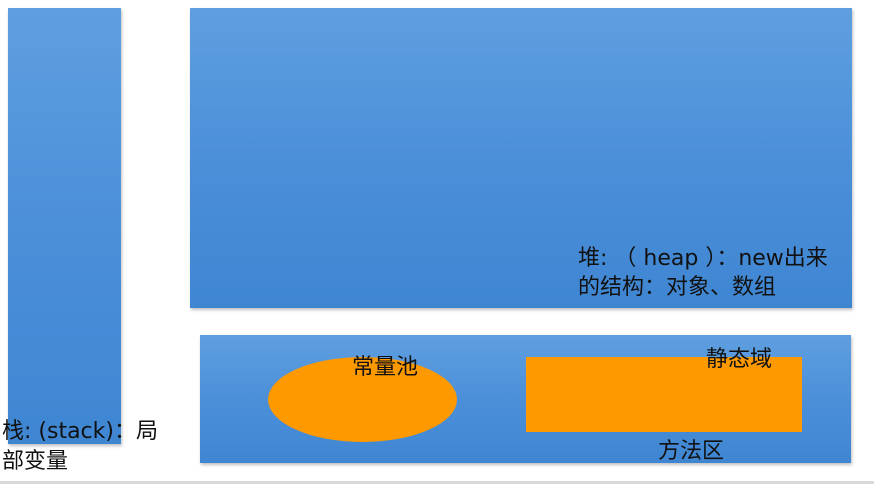  I want to click on heap-label-line2: 的结构：对象、数组, so click(677, 288).